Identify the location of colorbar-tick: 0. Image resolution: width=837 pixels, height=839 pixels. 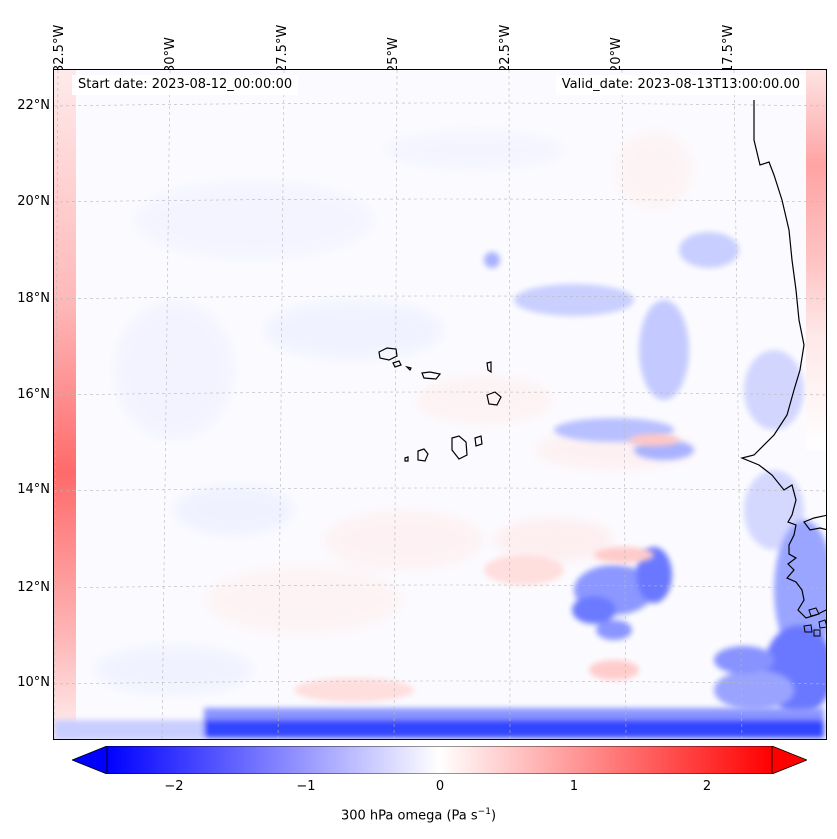
(440, 786).